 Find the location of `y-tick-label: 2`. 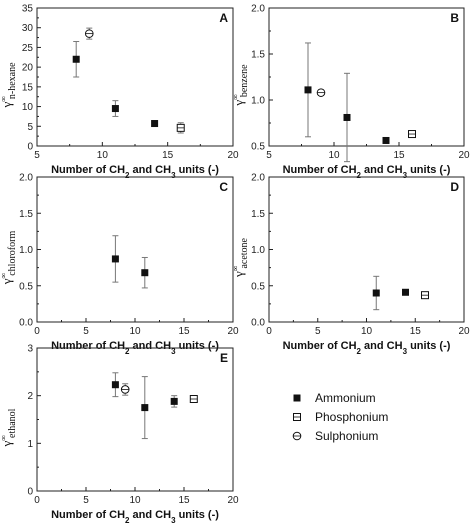

y-tick-label: 2 is located at coordinates (30, 396).